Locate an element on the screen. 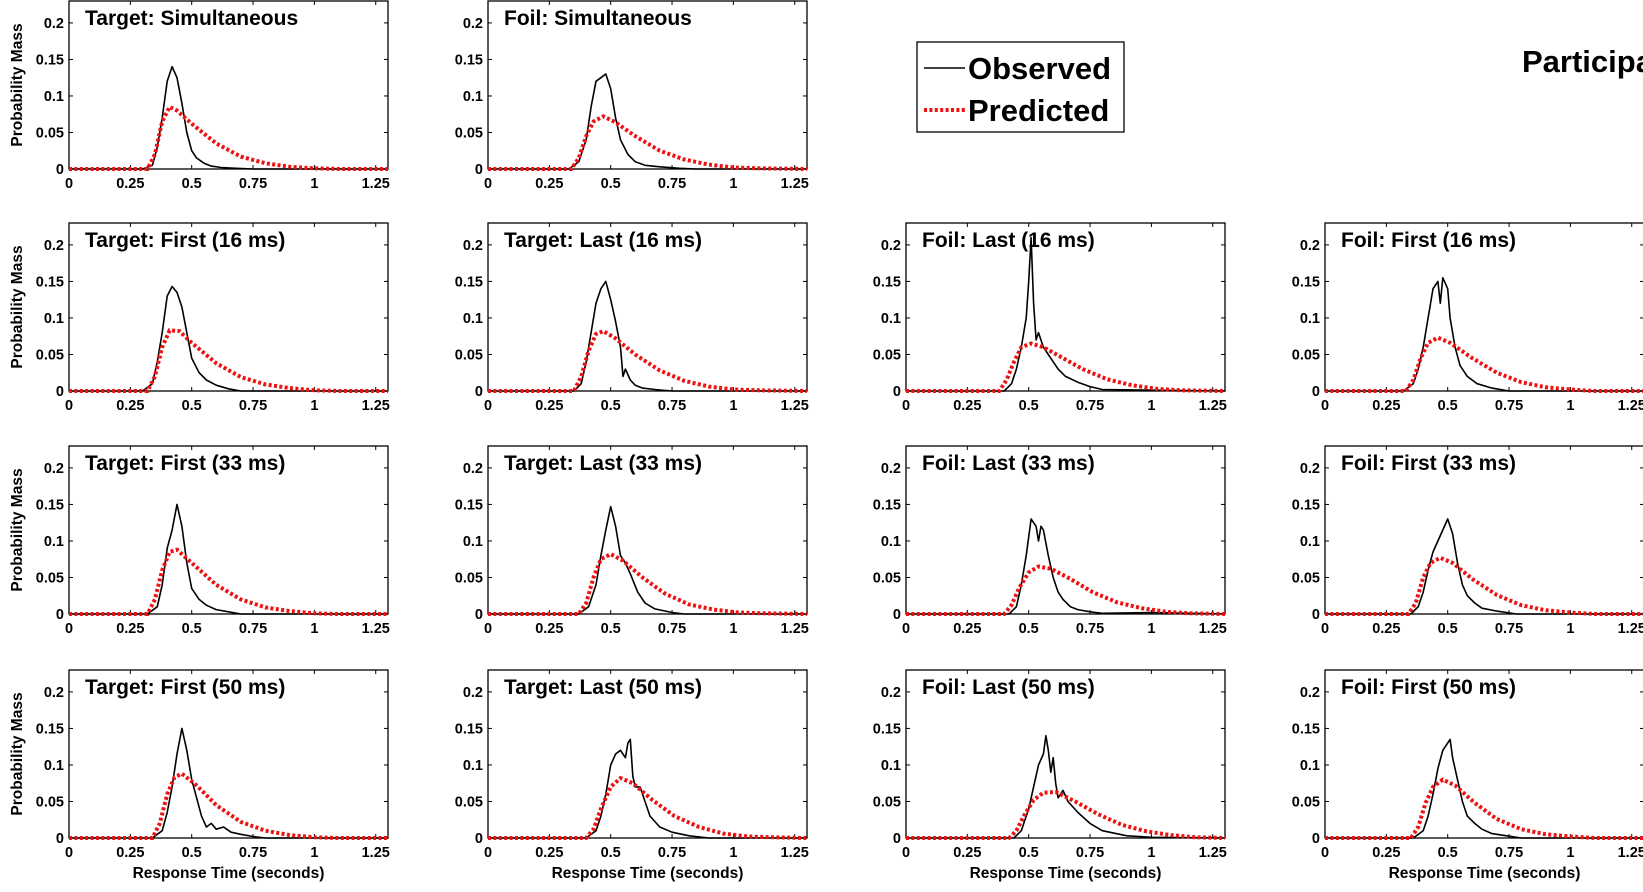 This screenshot has height=892, width=1643. panel-title: Target: First (16 ms) is located at coordinates (185, 240).